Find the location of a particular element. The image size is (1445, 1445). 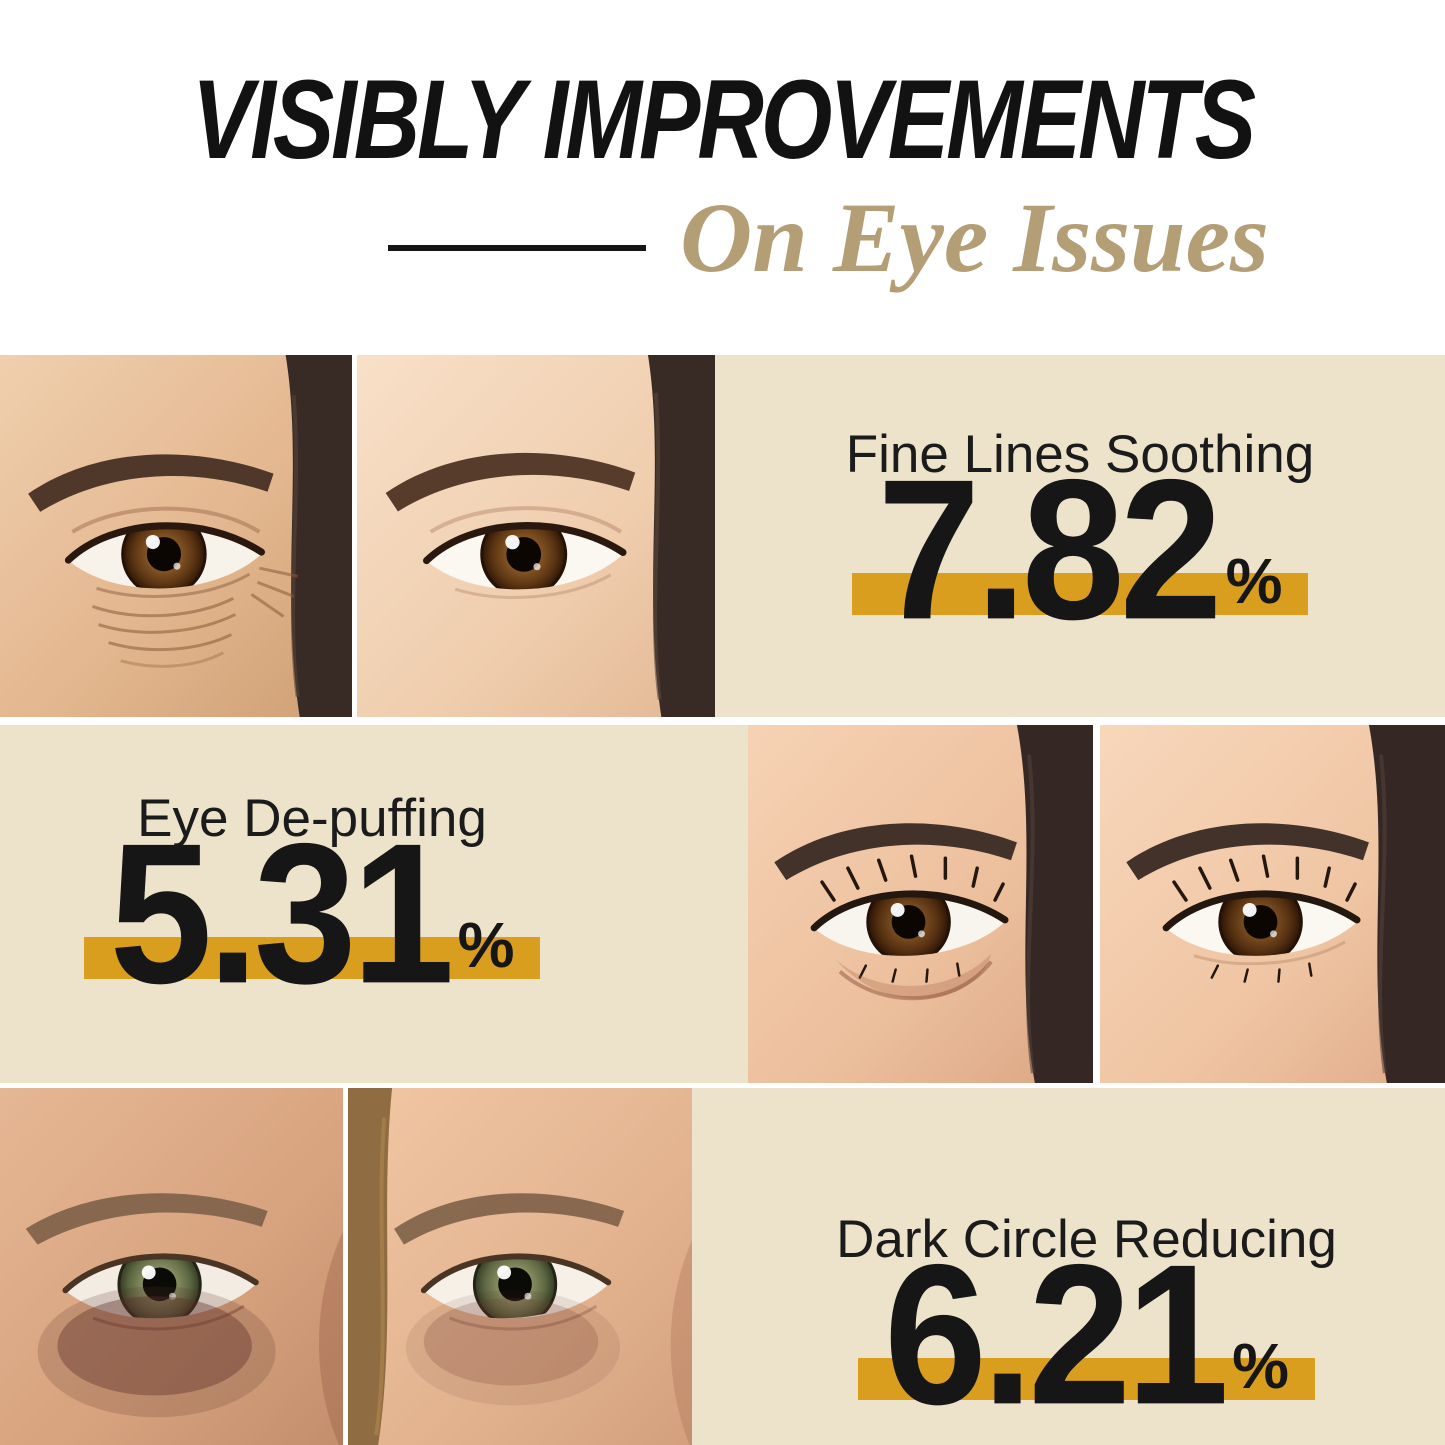

photo-de-puffing-before is located at coordinates (920, 904).